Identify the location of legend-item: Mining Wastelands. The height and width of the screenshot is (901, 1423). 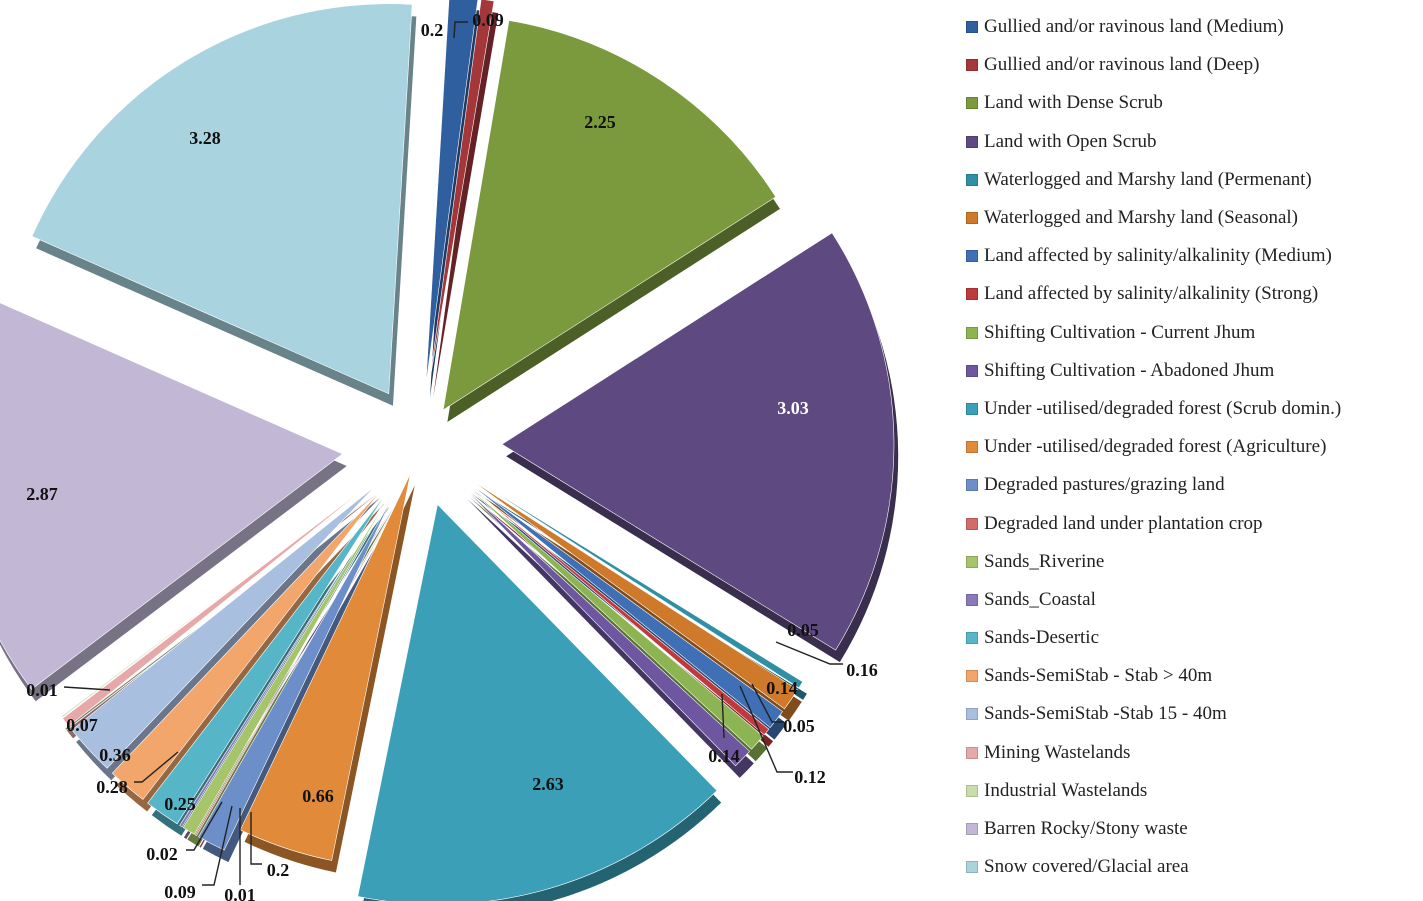
(1191, 753).